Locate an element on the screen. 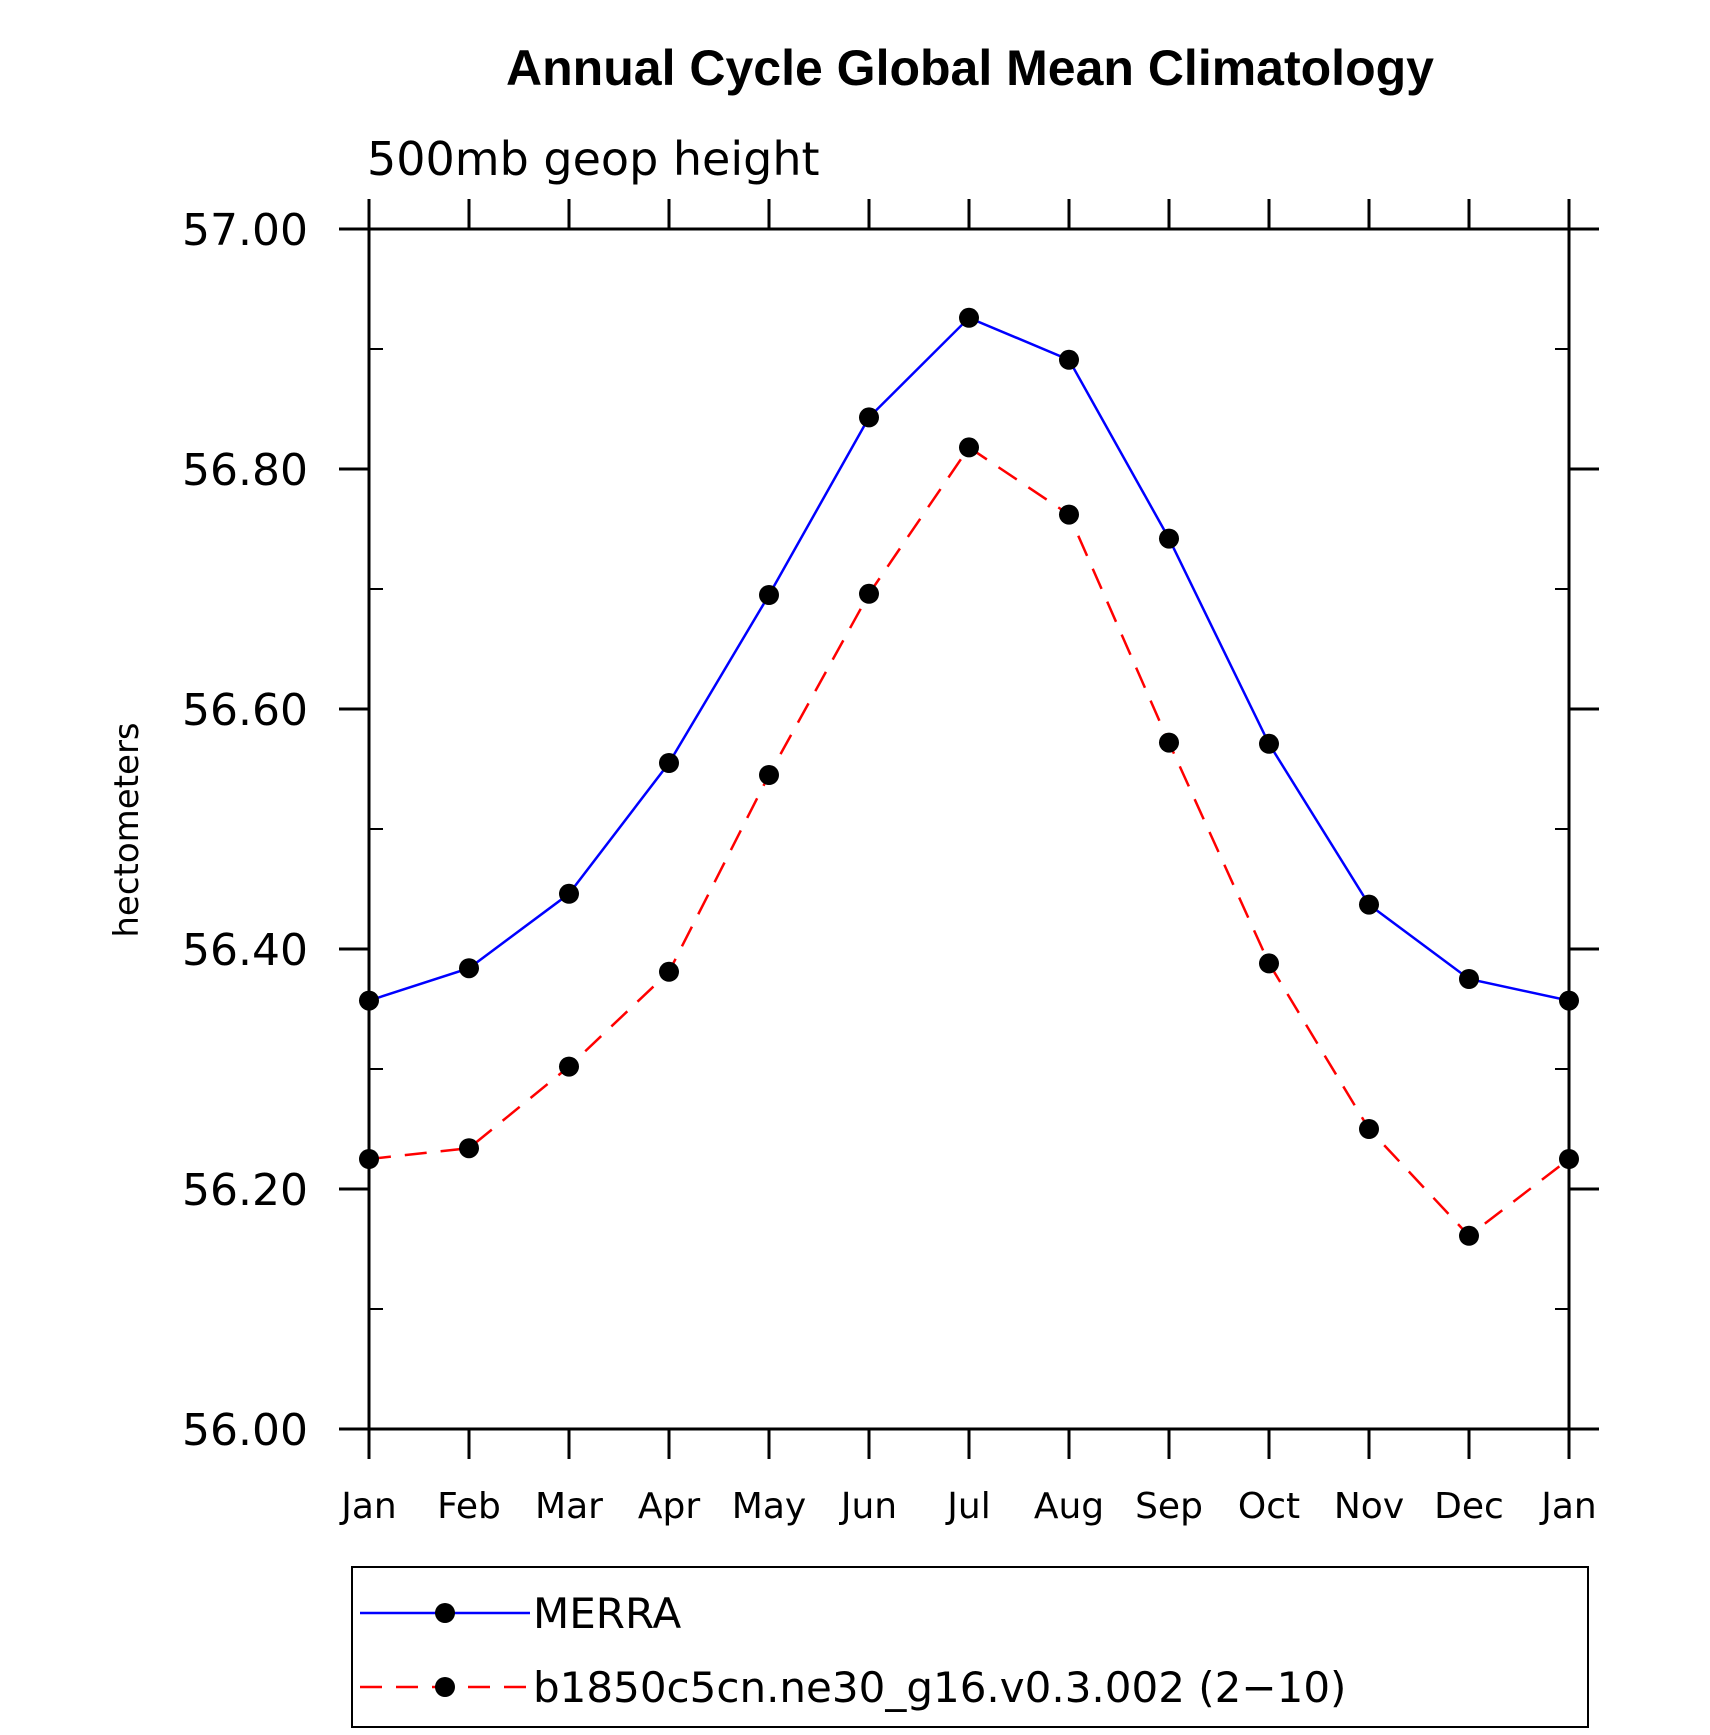  y-tick-label: 56.00 is located at coordinates (245, 1430).